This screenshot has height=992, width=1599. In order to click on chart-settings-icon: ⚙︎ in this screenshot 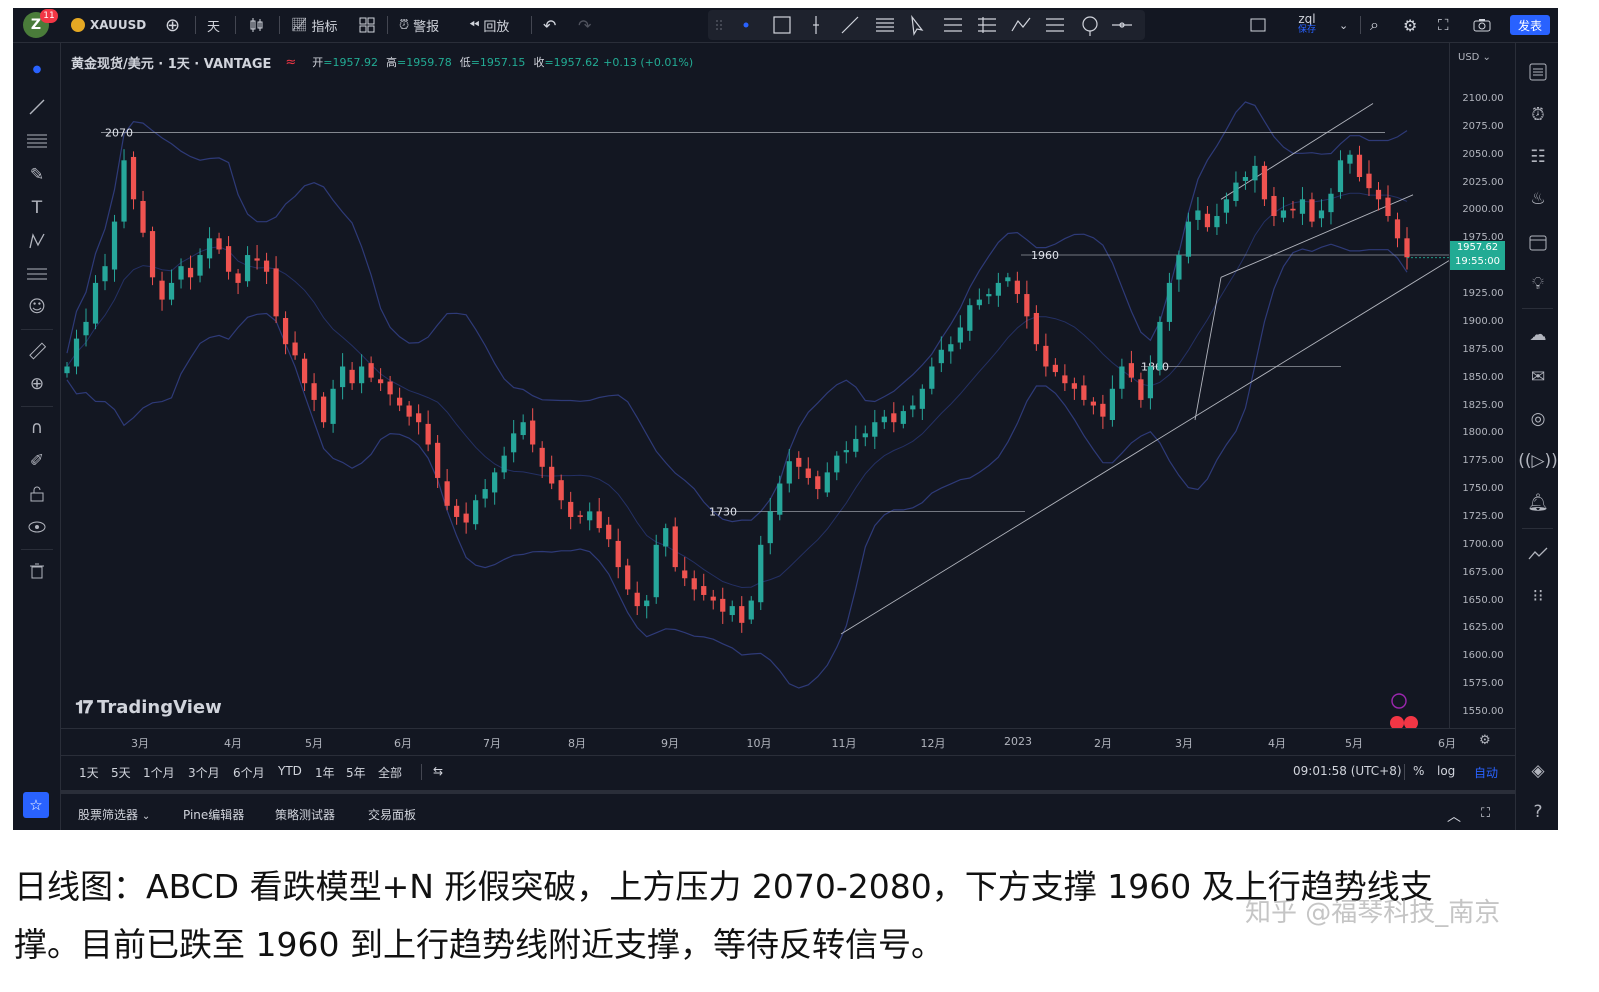, I will do `click(1485, 740)`.